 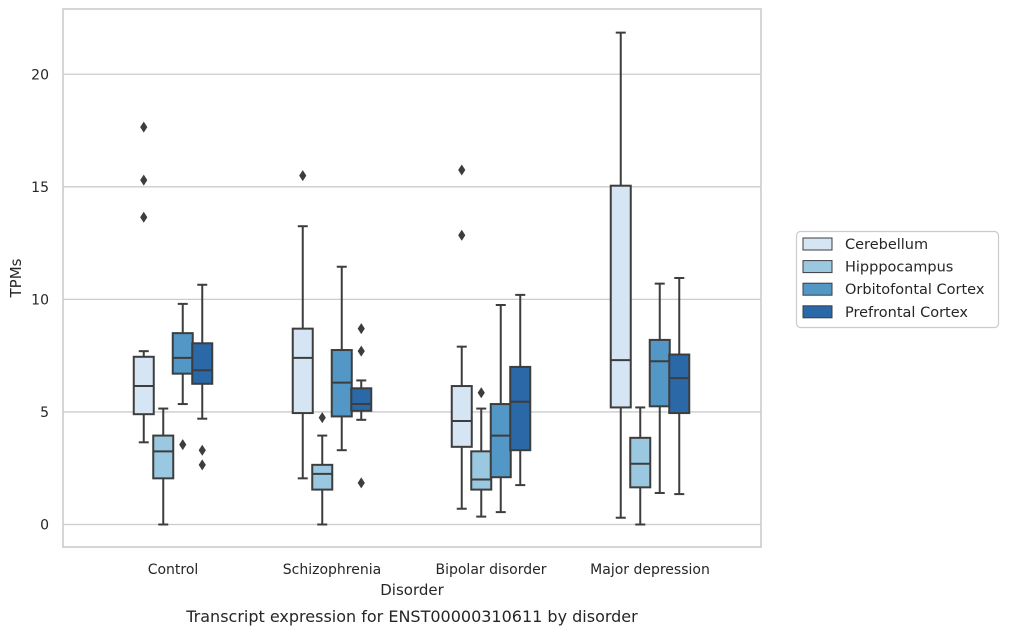 What do you see at coordinates (44, 525) in the screenshot?
I see `y-tick-label: 0` at bounding box center [44, 525].